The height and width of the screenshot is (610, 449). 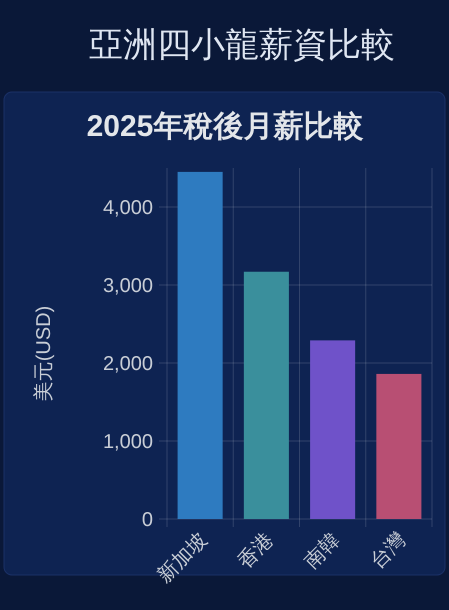 I want to click on chart-title: 亞洲四小龍薪資比較, so click(x=242, y=45).